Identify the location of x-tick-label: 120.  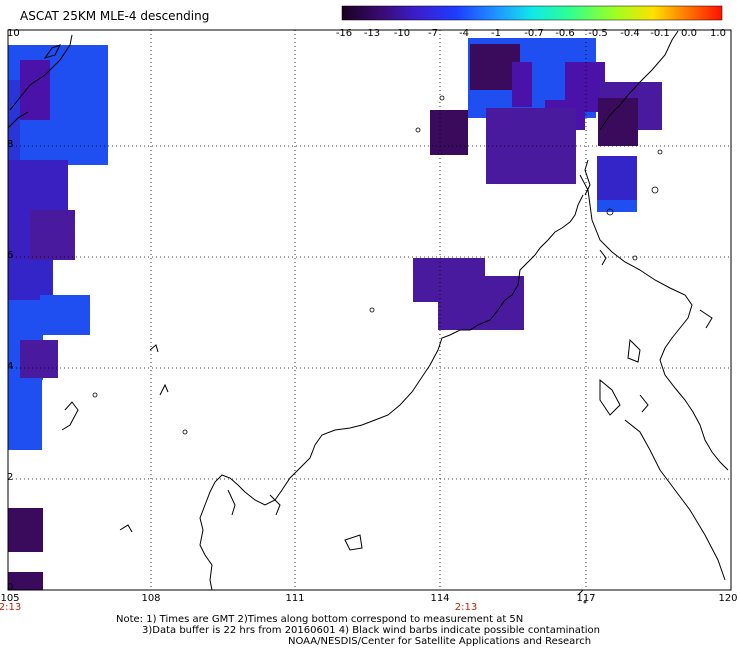
(727, 598).